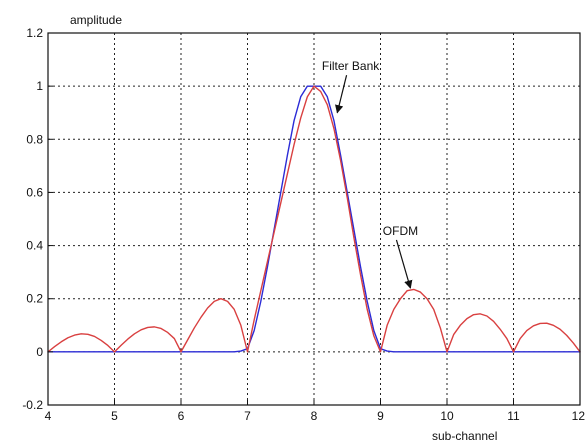  What do you see at coordinates (48, 416) in the screenshot?
I see `x-tick-label: 4` at bounding box center [48, 416].